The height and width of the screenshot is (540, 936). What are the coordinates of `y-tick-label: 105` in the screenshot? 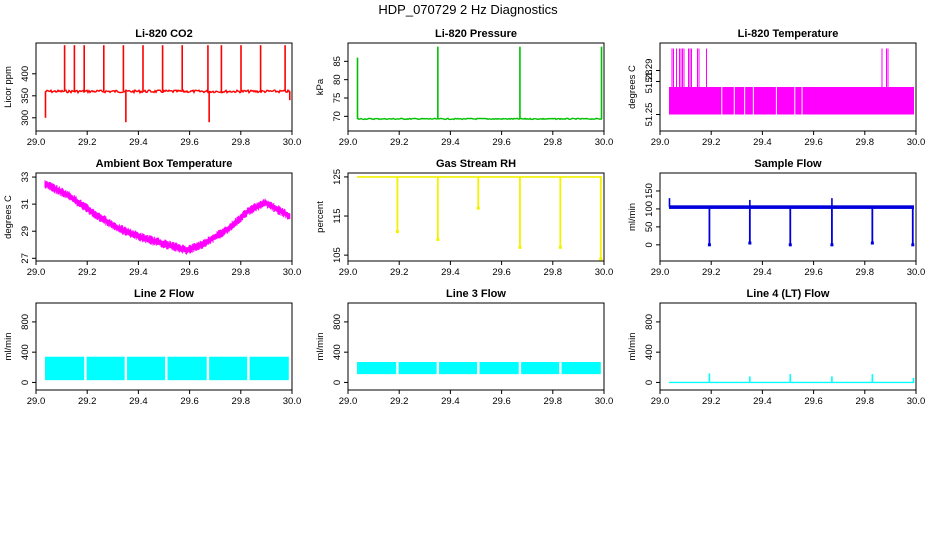 It's located at (337, 255).